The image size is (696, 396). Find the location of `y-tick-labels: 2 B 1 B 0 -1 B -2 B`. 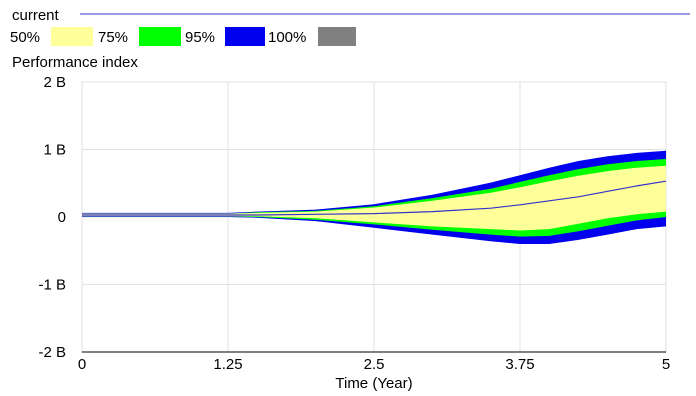

y-tick-labels: 2 B 1 B 0 -1 B -2 B is located at coordinates (52, 217).